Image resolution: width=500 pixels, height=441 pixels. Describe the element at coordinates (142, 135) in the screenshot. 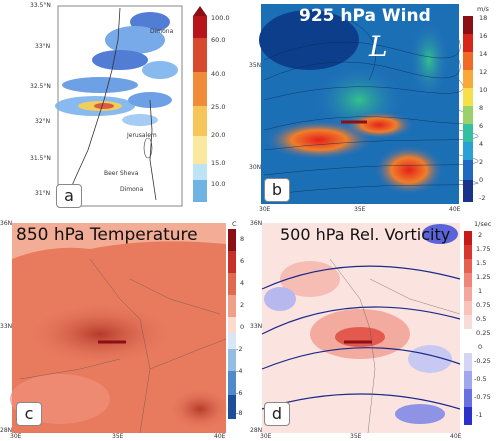

I see `city-label: Jerusalem` at that location.